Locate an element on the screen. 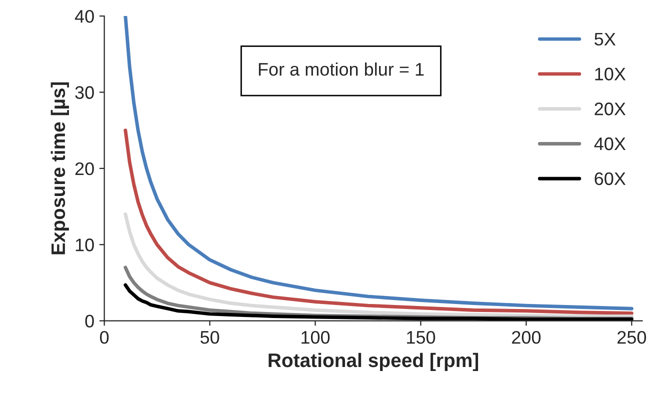  x-tick-label: 250 is located at coordinates (632, 337).